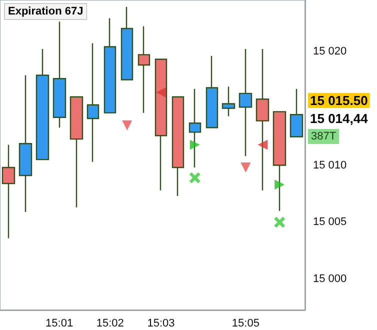 Image resolution: width=377 pixels, height=330 pixels. Describe the element at coordinates (323, 136) in the screenshot. I see `text: 387T` at that location.